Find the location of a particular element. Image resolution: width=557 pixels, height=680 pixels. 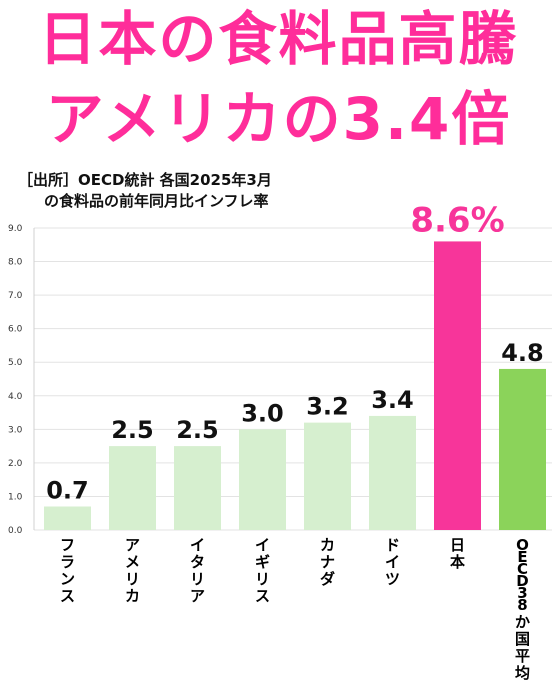

category-label: アメリカ is located at coordinates (132, 570).